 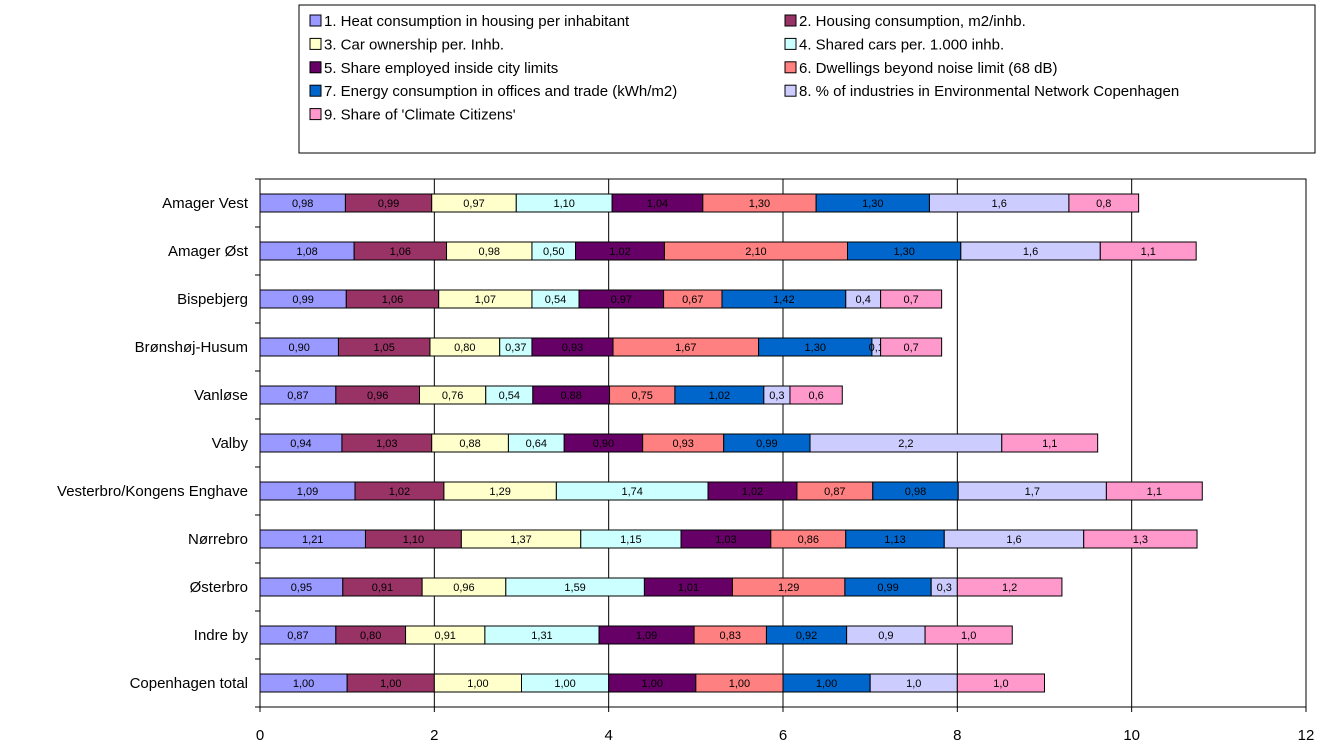 What do you see at coordinates (400, 252) in the screenshot?
I see `data-label: 1,06` at bounding box center [400, 252].